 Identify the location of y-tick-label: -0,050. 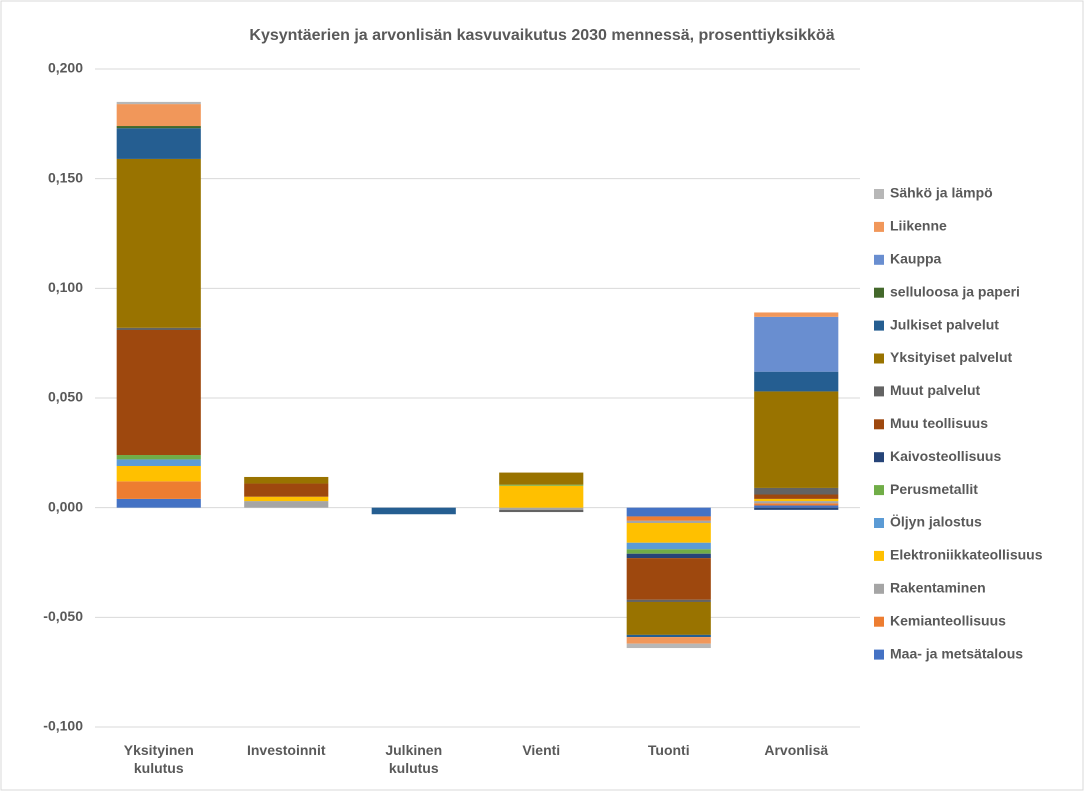
(63, 616).